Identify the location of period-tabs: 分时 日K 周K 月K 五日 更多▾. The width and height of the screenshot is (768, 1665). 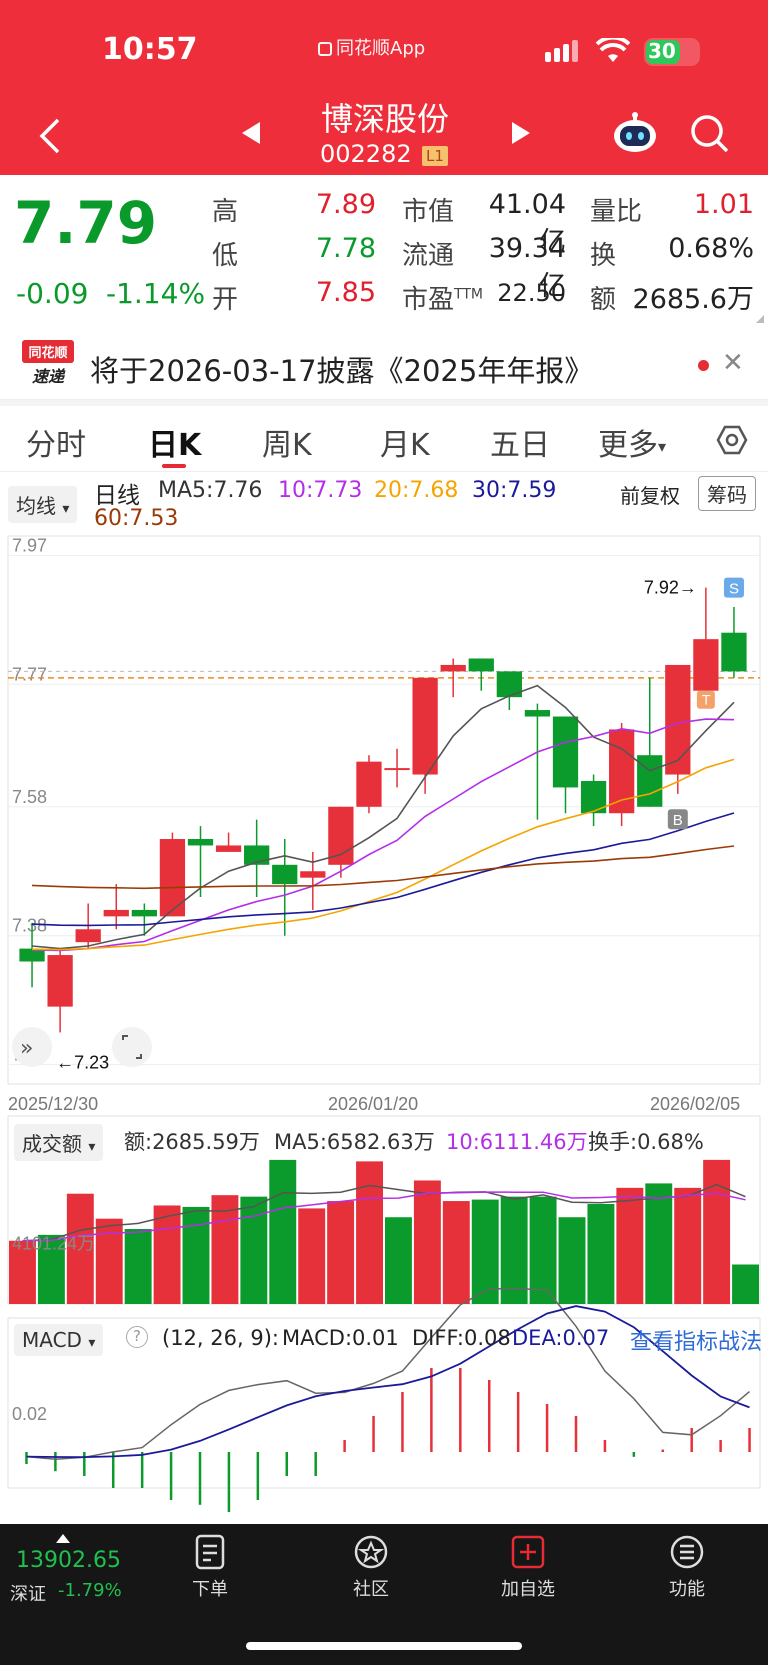
(384, 439).